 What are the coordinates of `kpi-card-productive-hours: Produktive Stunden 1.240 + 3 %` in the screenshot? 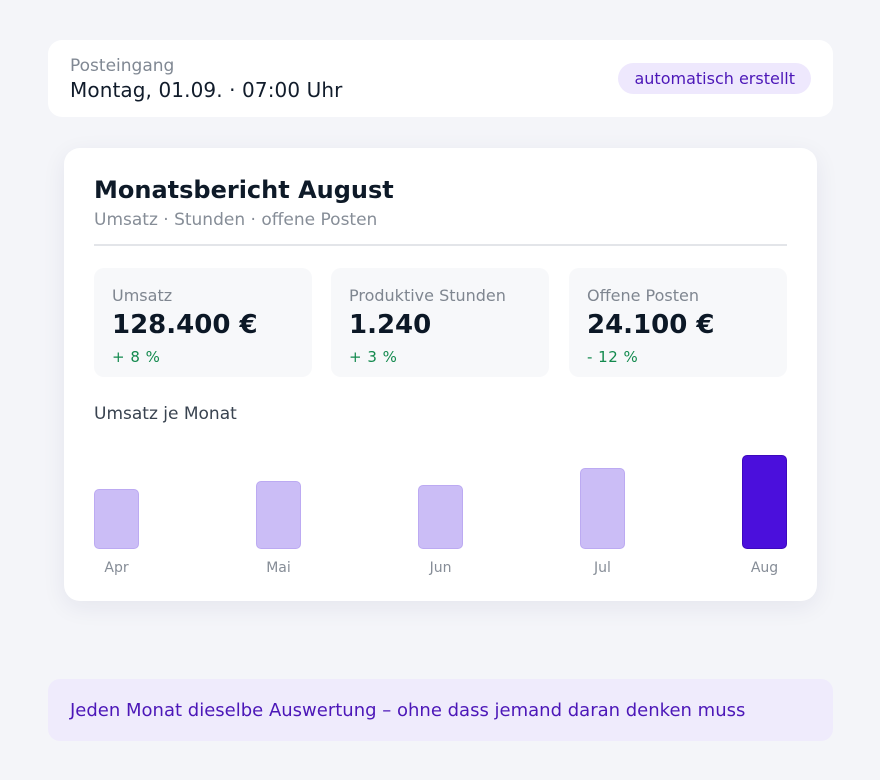 It's located at (440, 322).